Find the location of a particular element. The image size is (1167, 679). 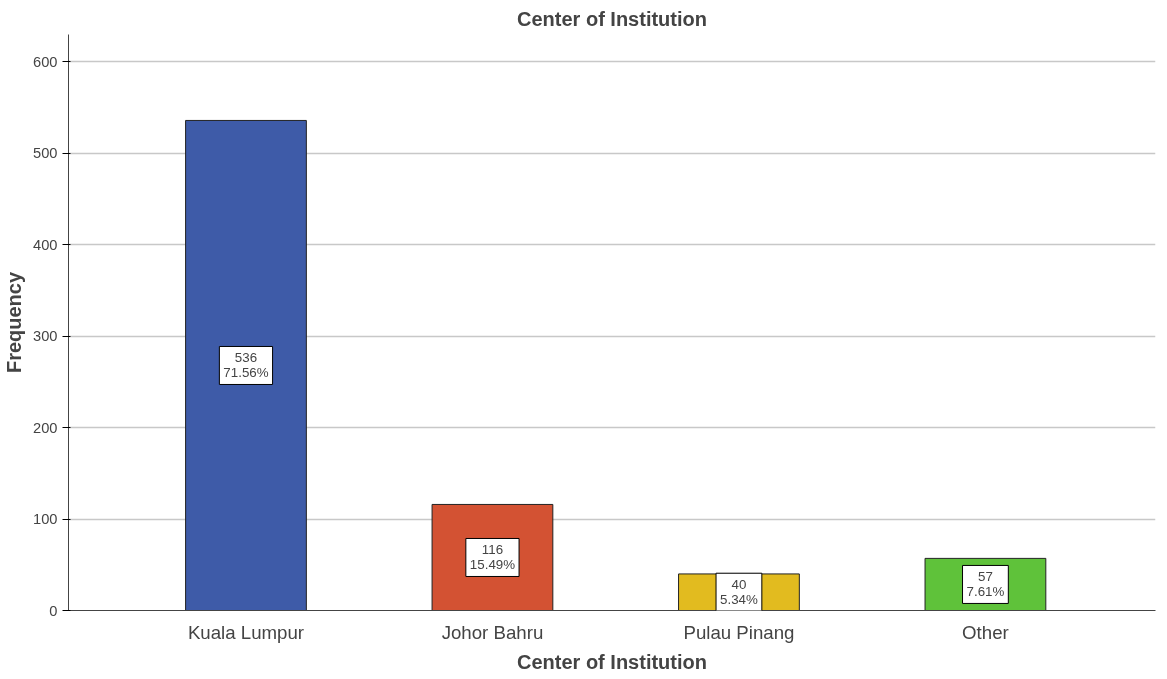

y-axis-title: Frequency is located at coordinates (14, 322).